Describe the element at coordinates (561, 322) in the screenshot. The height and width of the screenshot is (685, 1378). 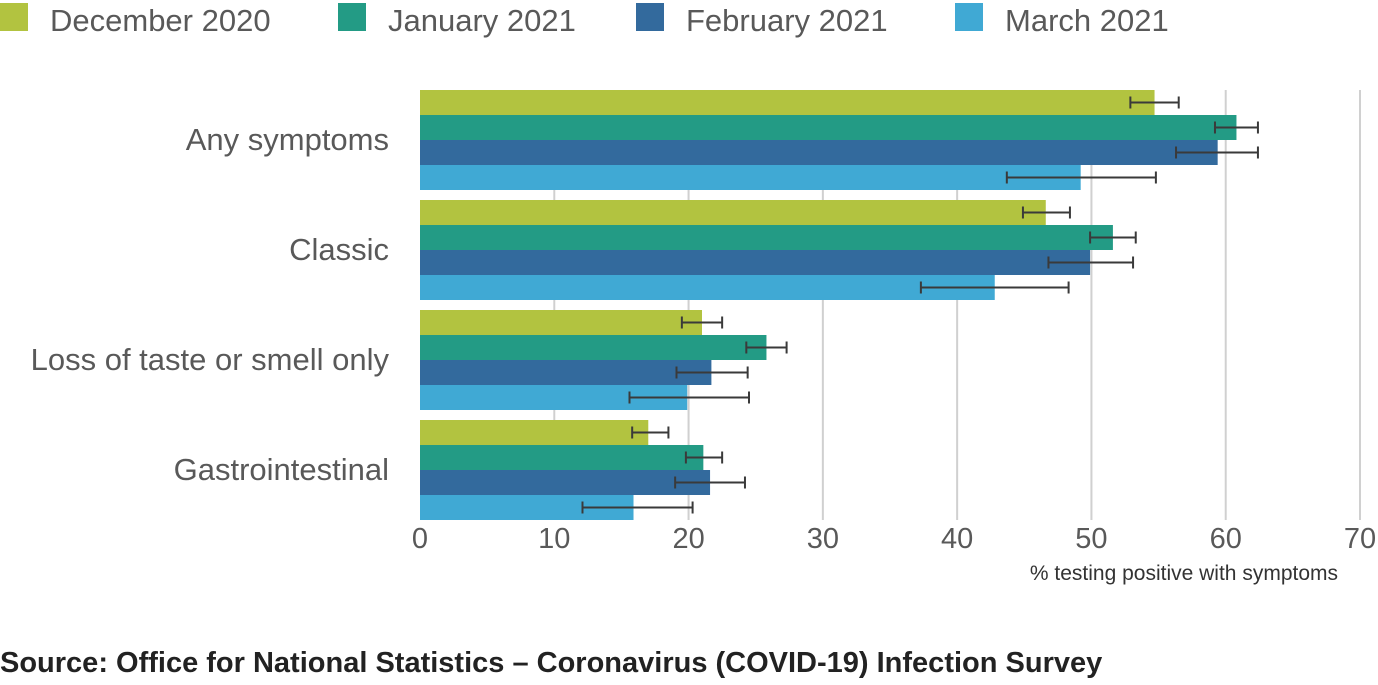
I see `bar-loss-of-taste-or-smell-only-december-2020` at that location.